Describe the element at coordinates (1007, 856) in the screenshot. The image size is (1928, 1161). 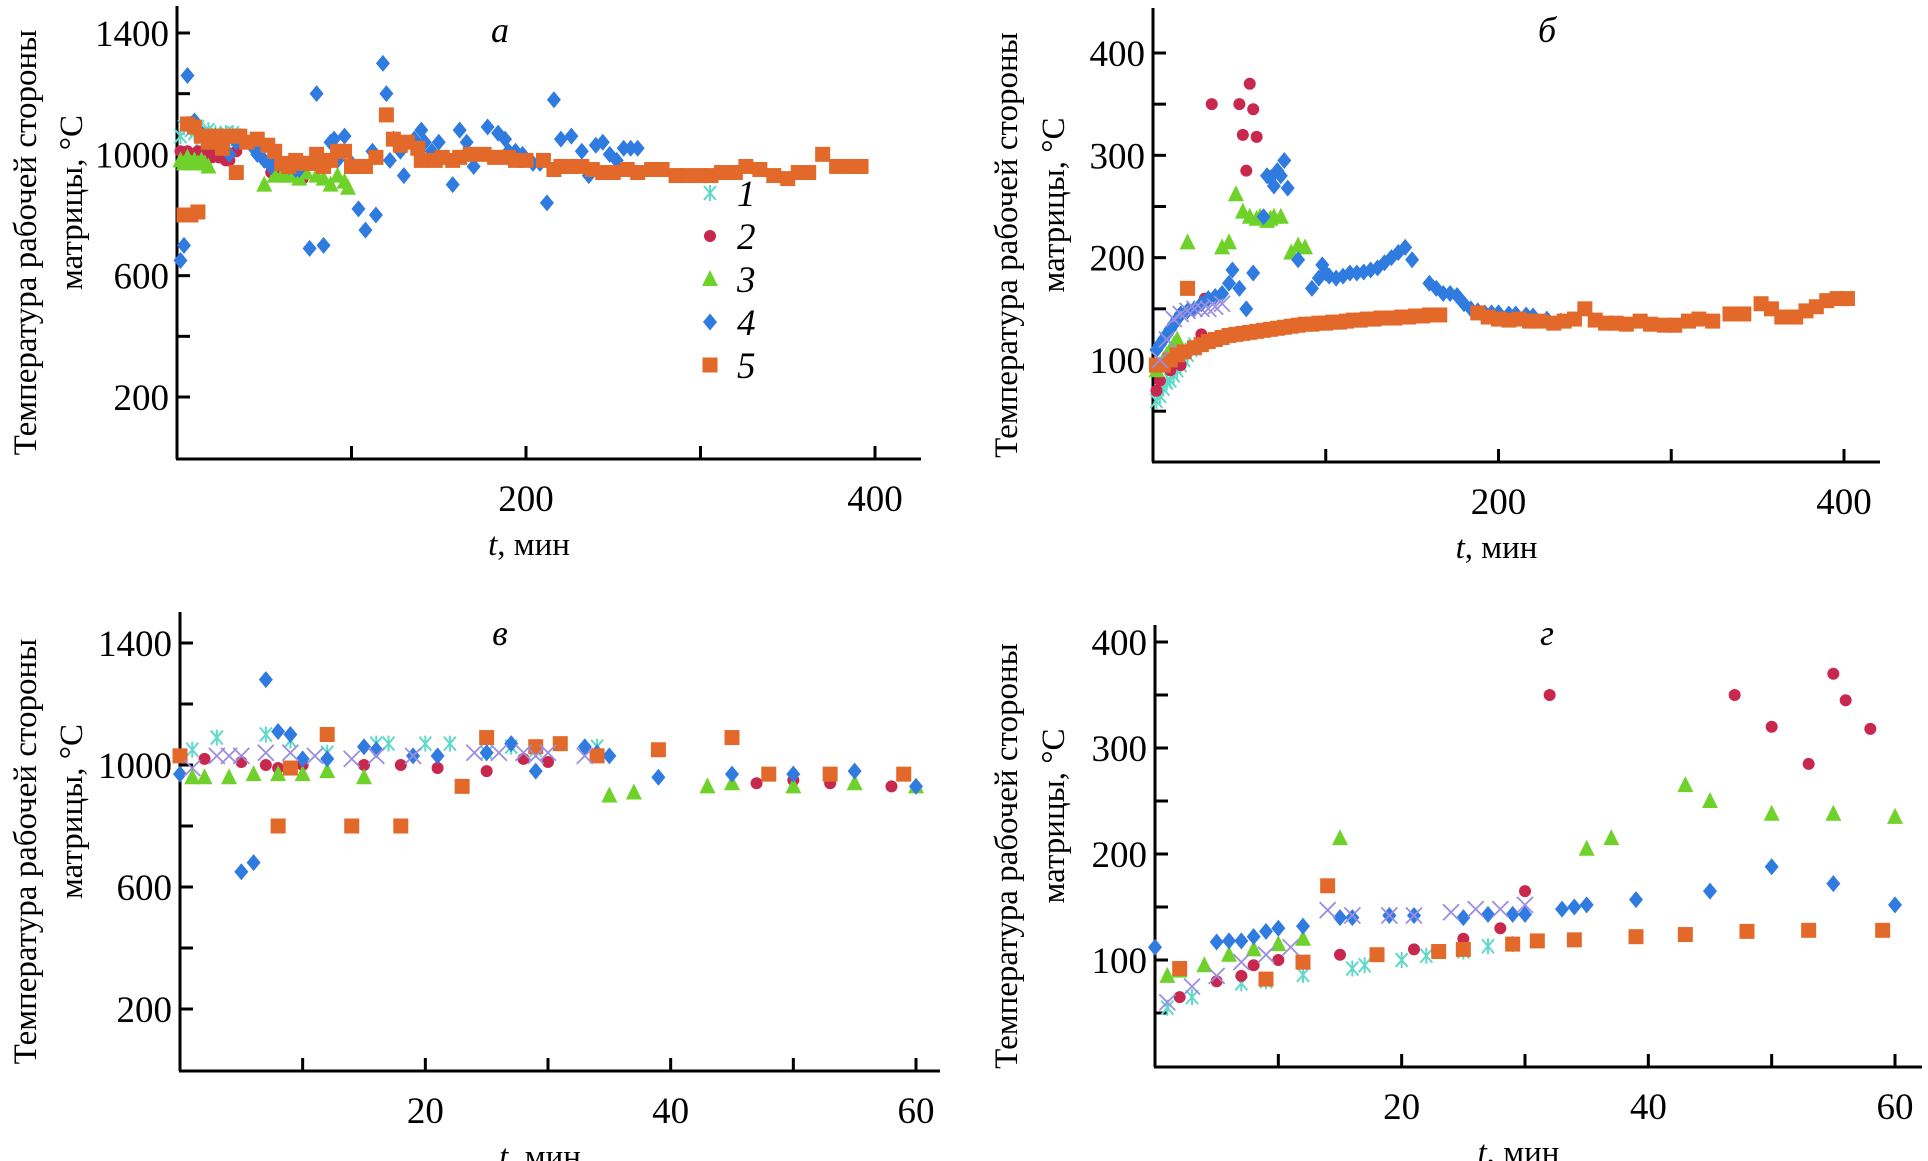
I see `y-axis-title-line1: Температура рабочей стороны` at that location.